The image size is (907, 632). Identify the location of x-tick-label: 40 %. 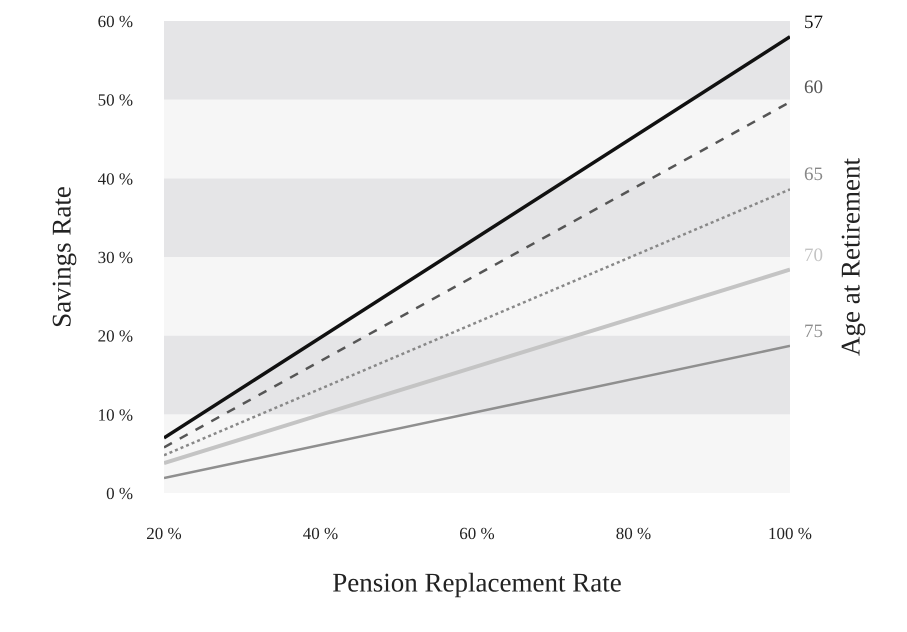
(320, 533).